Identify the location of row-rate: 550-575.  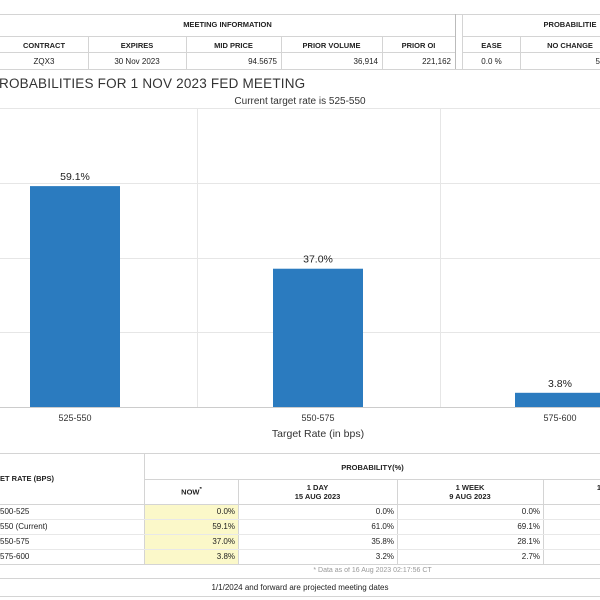
(15, 541).